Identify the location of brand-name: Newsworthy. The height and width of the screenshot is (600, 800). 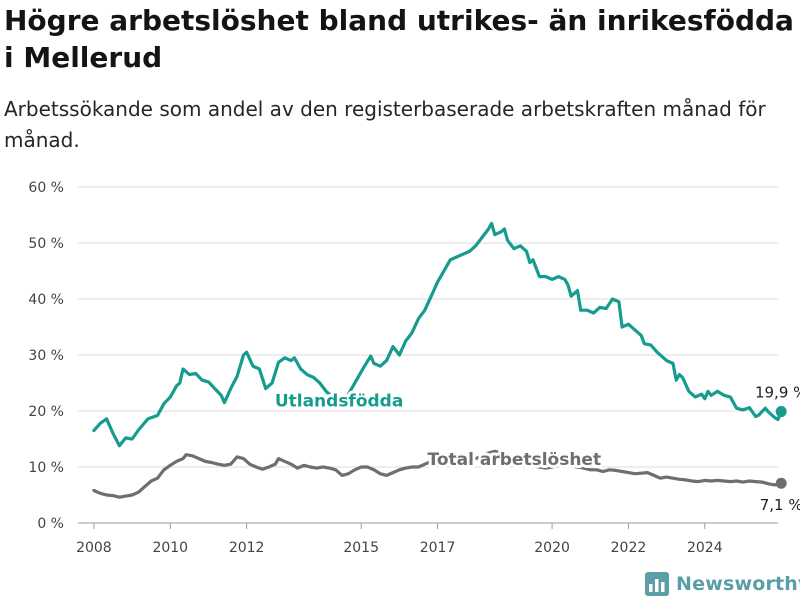
(738, 584).